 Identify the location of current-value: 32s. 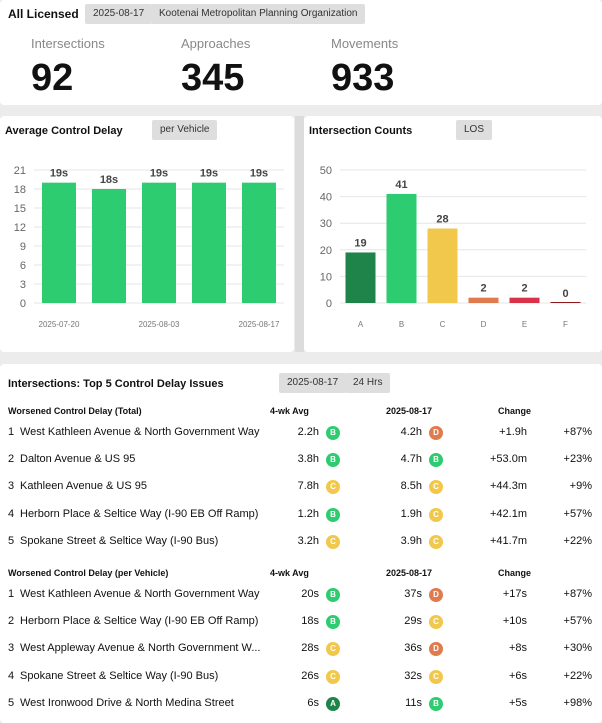
(413, 675).